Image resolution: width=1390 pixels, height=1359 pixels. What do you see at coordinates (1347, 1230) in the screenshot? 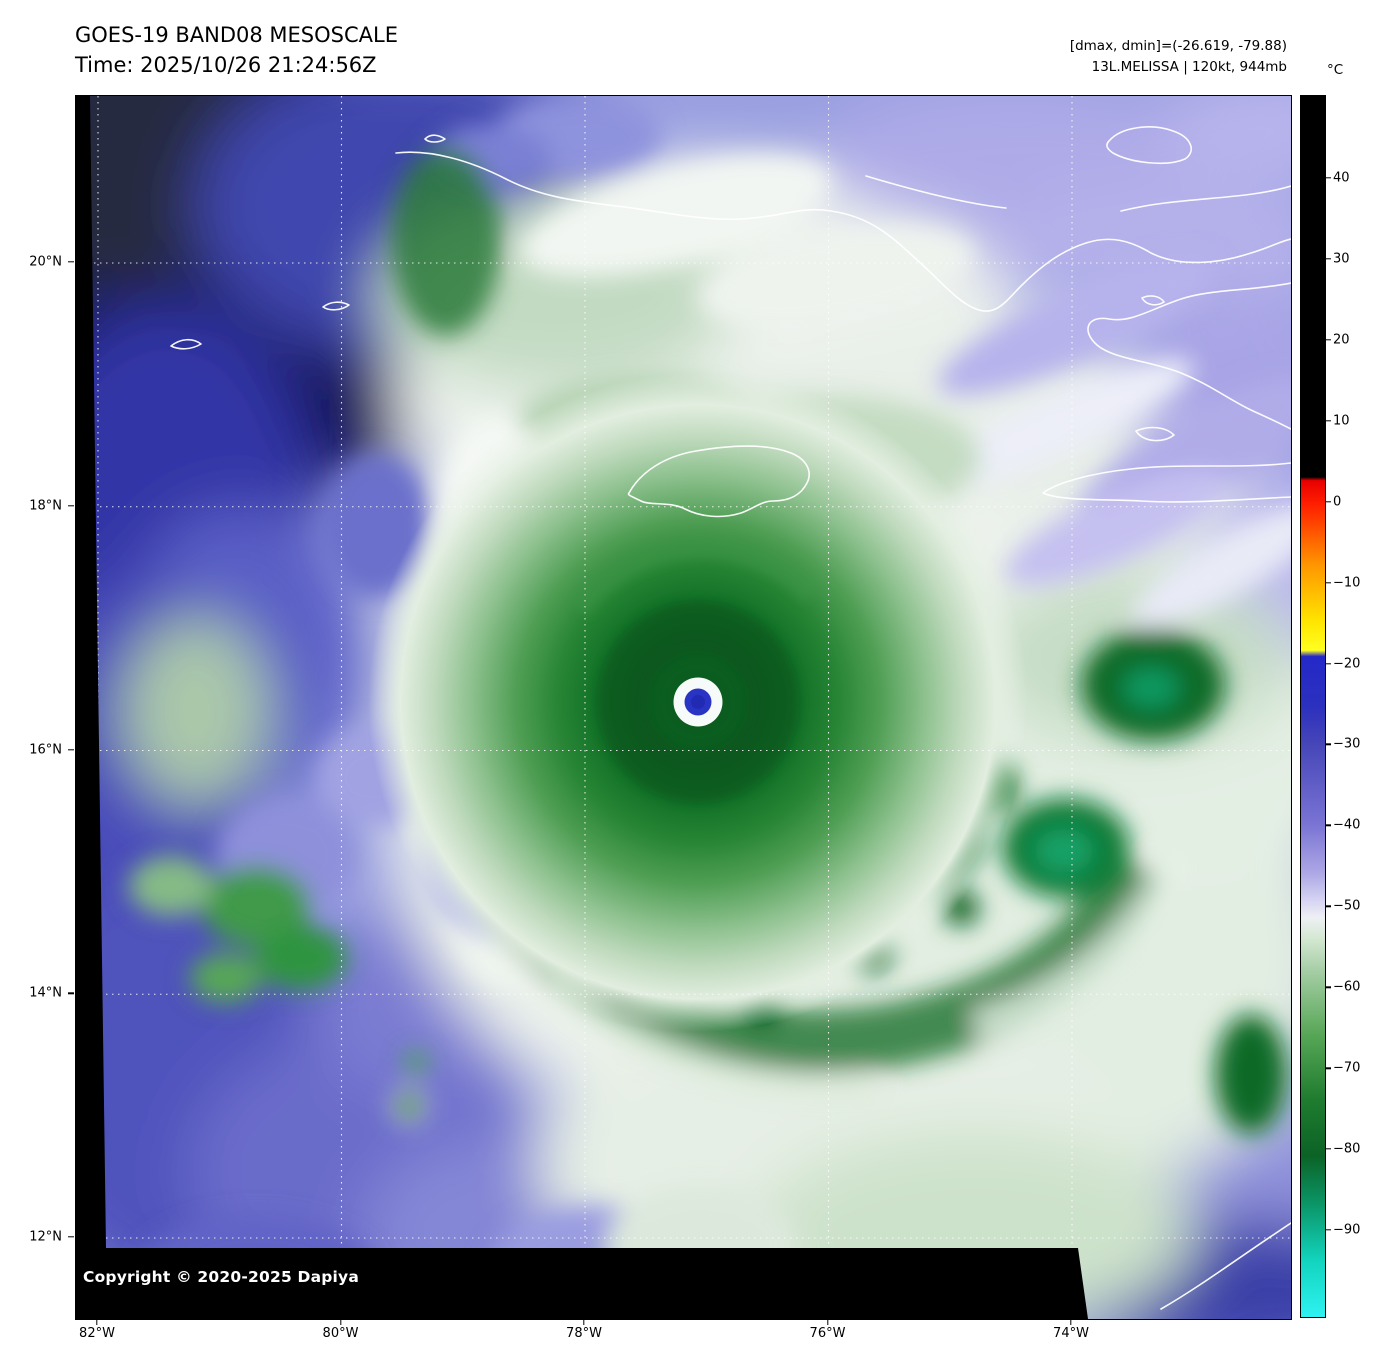
I see `colorbar-tick-label--90: −90` at bounding box center [1347, 1230].